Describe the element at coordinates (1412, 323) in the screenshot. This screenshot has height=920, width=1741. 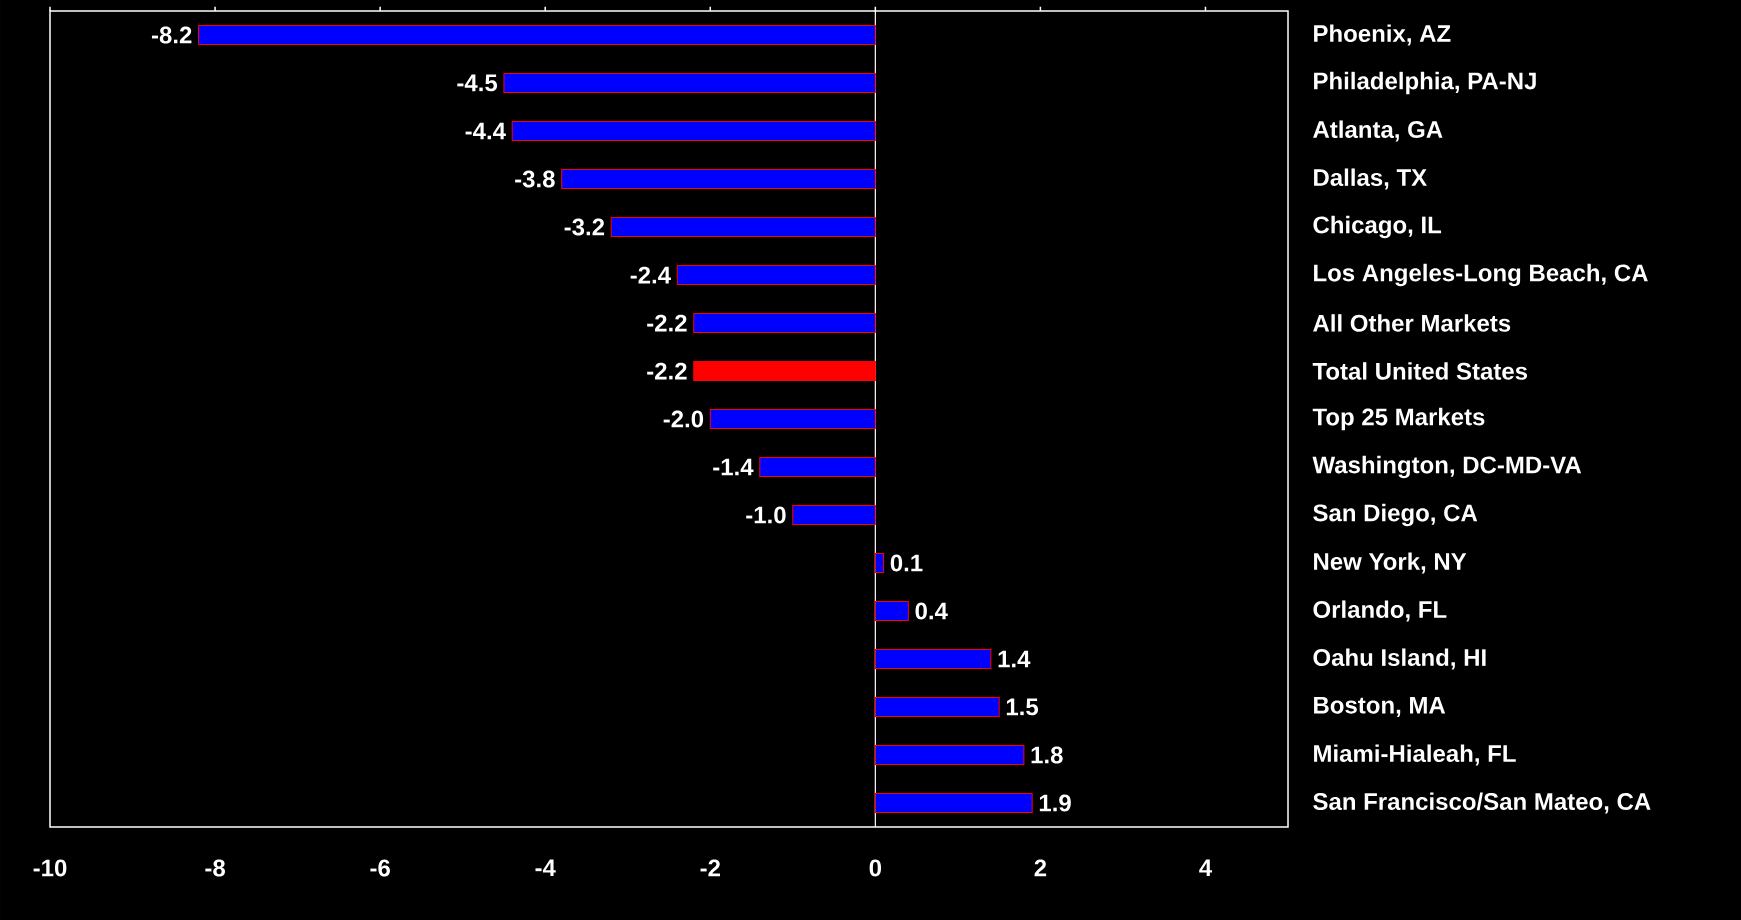
I see `y-tick-label: All Other Markets` at that location.